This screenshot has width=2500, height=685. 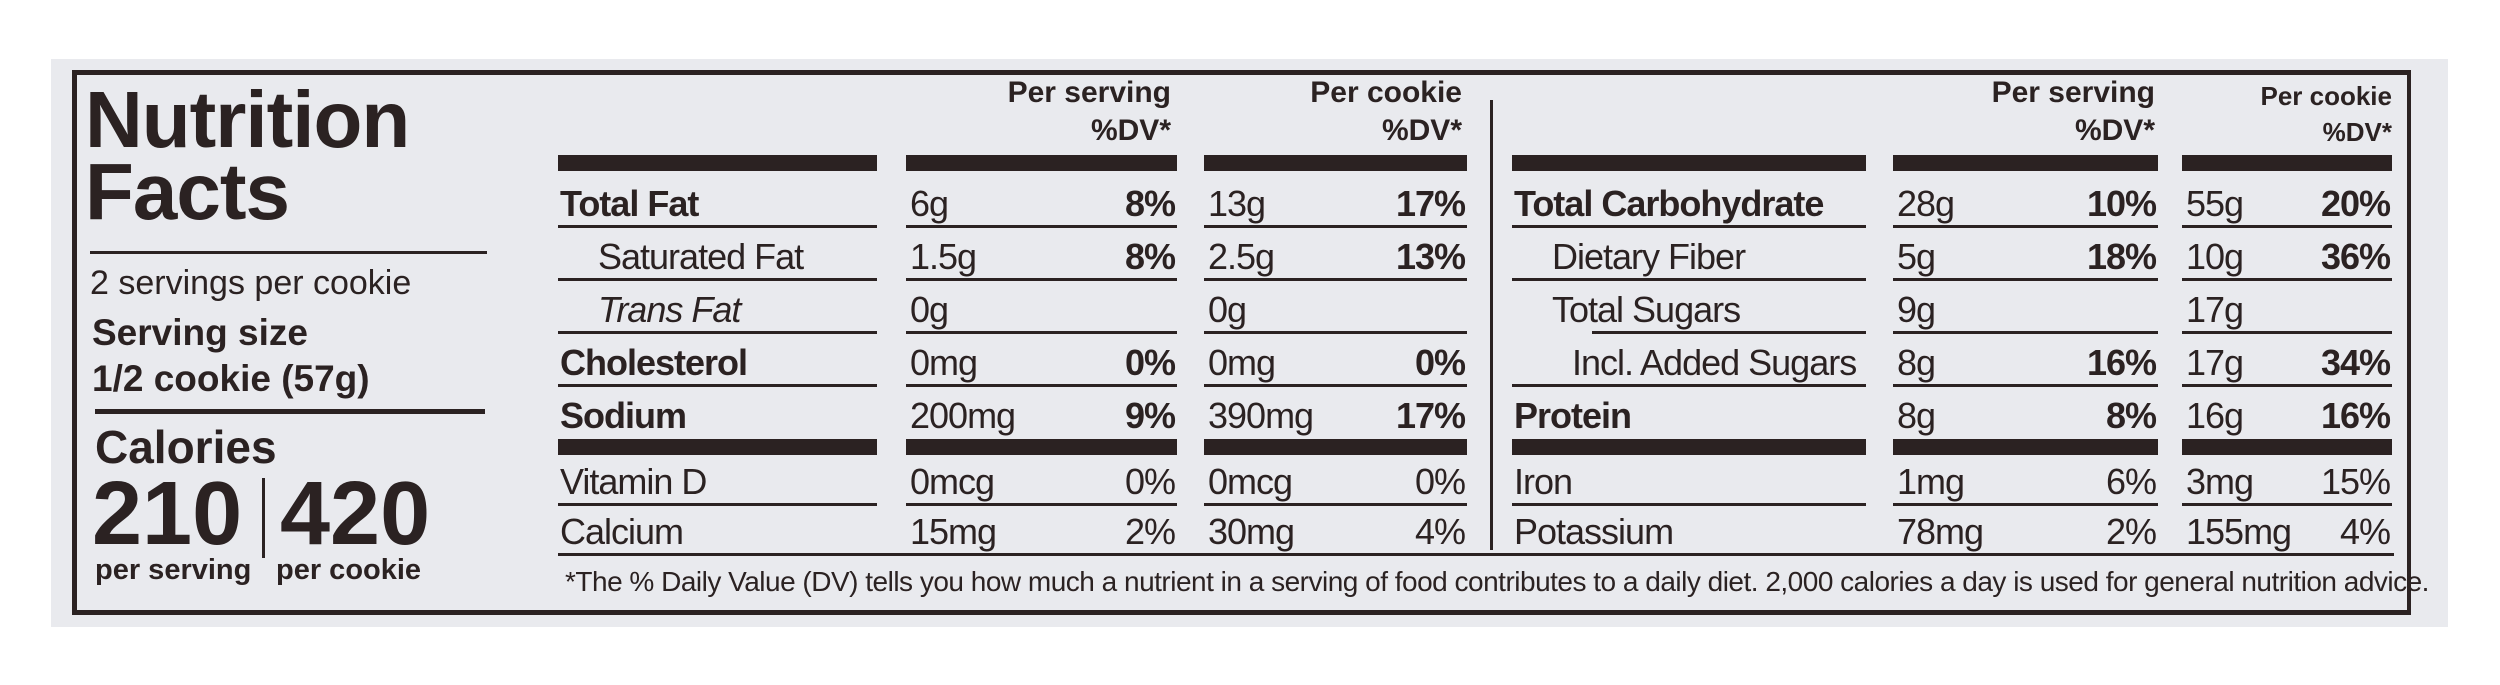 What do you see at coordinates (2024, 112) in the screenshot?
I see `header-right-serving: Per serving %DV*` at bounding box center [2024, 112].